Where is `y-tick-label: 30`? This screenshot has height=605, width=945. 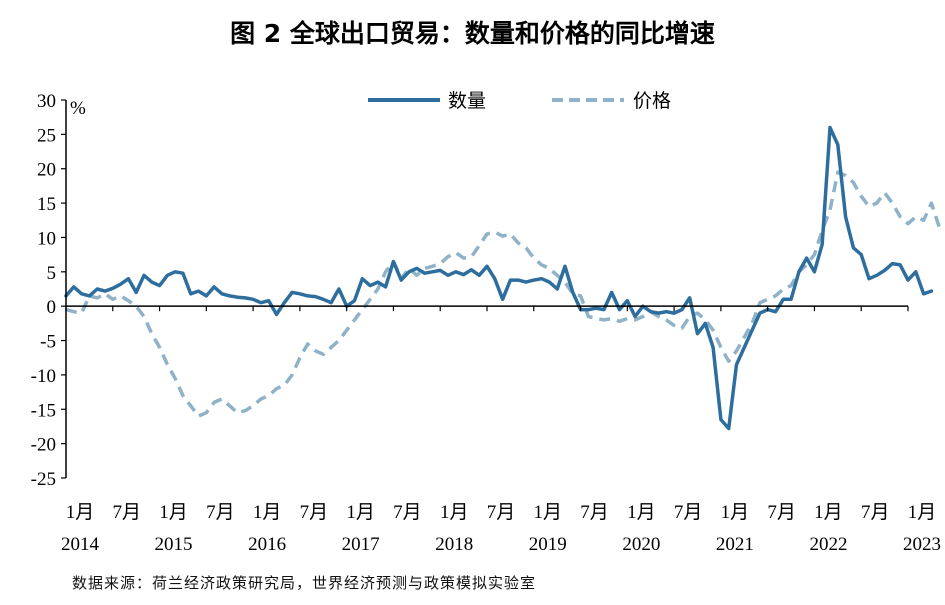
y-tick-label: 30 is located at coordinates (46, 101).